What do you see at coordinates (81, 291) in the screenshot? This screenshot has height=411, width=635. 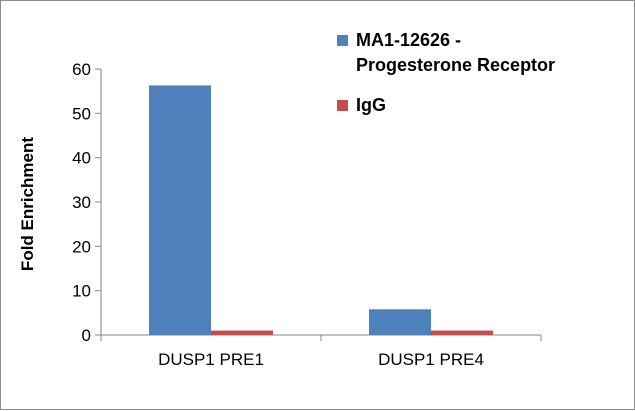 I see `y-tick-label: 10` at bounding box center [81, 291].